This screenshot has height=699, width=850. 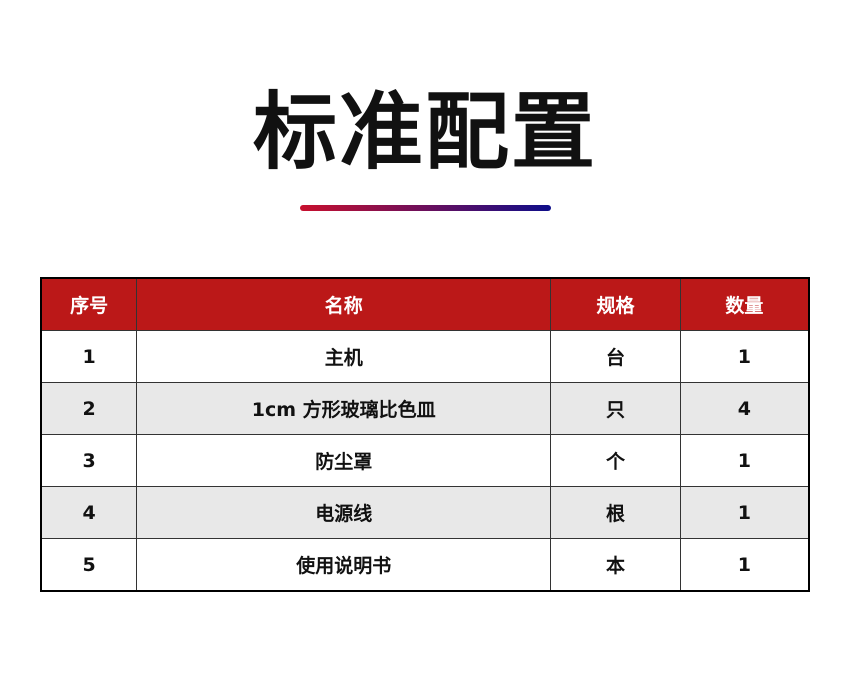 What do you see at coordinates (744, 408) in the screenshot?
I see `cell-quantity: 4` at bounding box center [744, 408].